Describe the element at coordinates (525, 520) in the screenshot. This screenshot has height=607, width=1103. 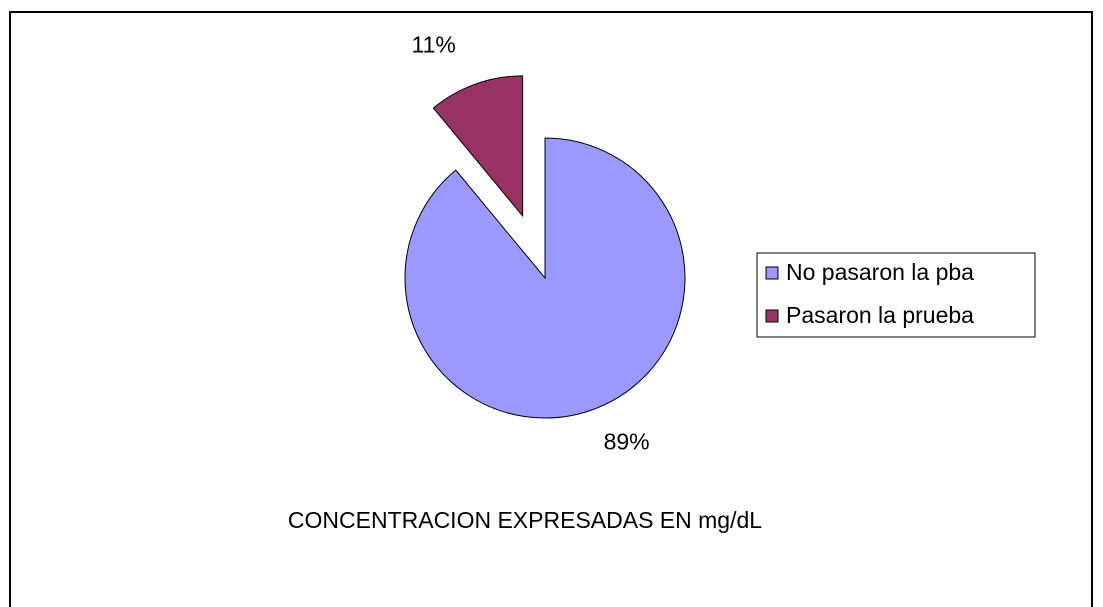
I see `caption: CONCENTRACION EXPRESADAS EN mg/dL` at that location.